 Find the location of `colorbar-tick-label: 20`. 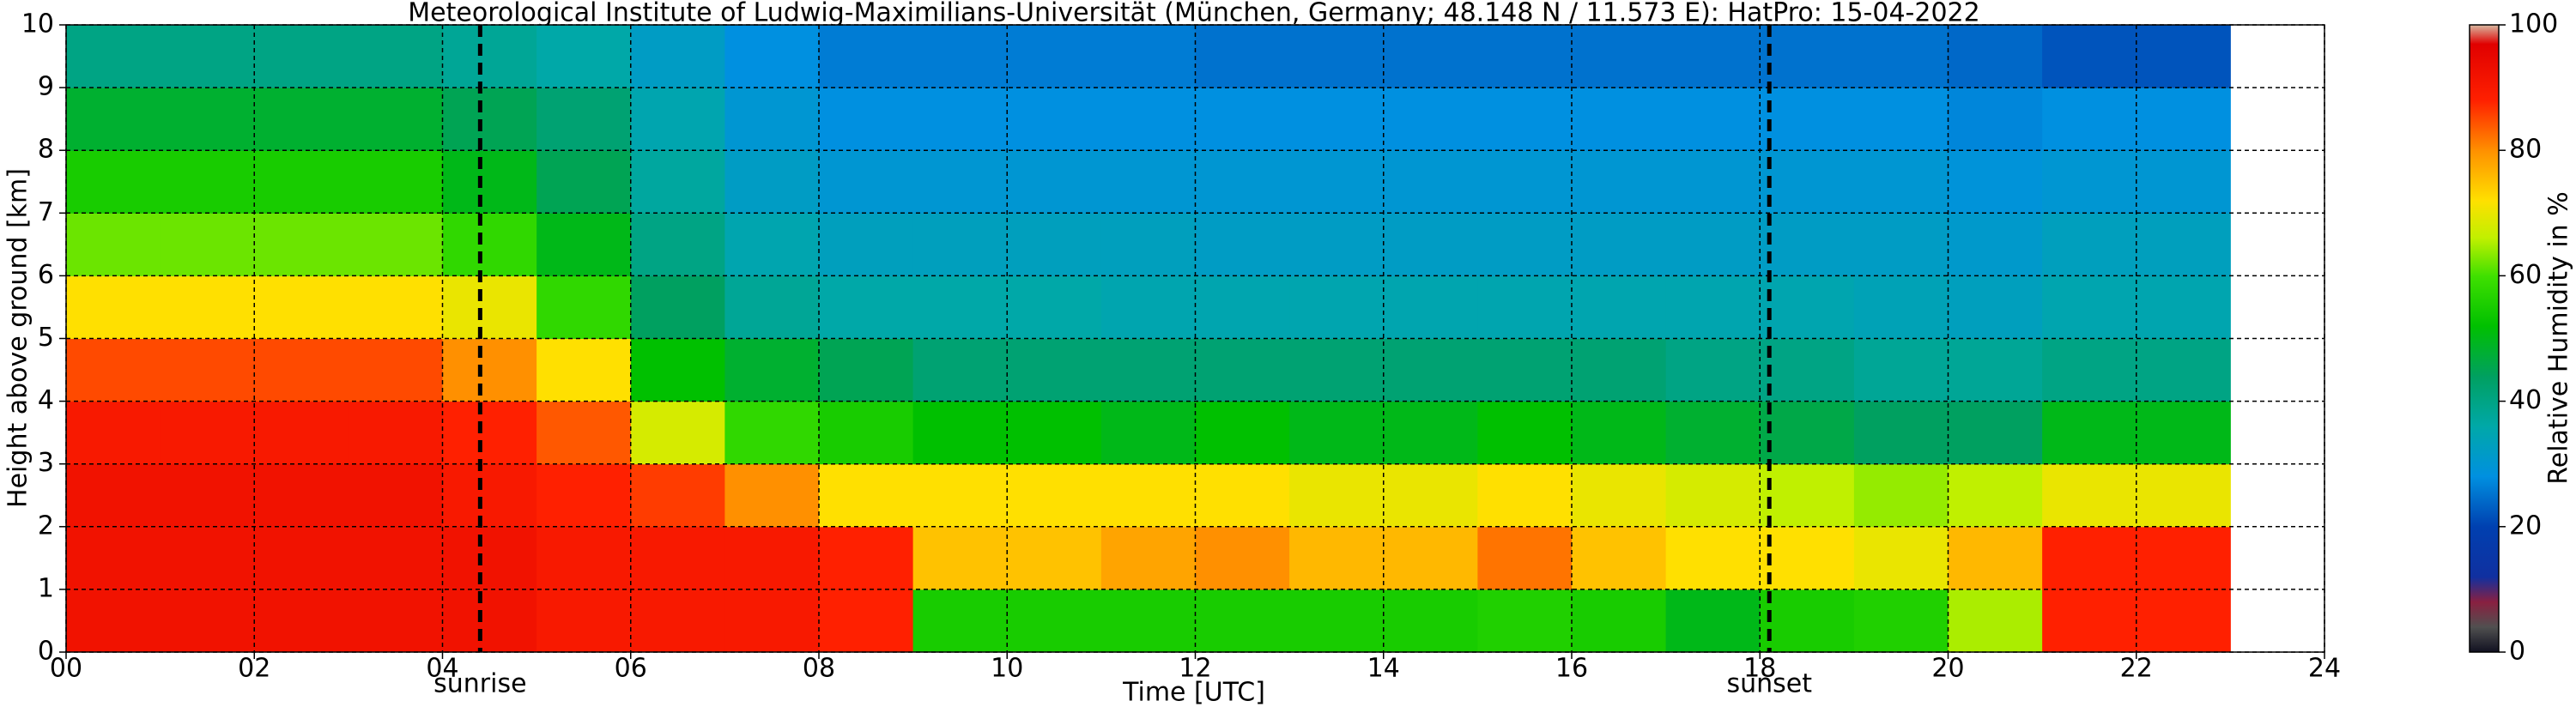

colorbar-tick-label: 20 is located at coordinates (2525, 526).